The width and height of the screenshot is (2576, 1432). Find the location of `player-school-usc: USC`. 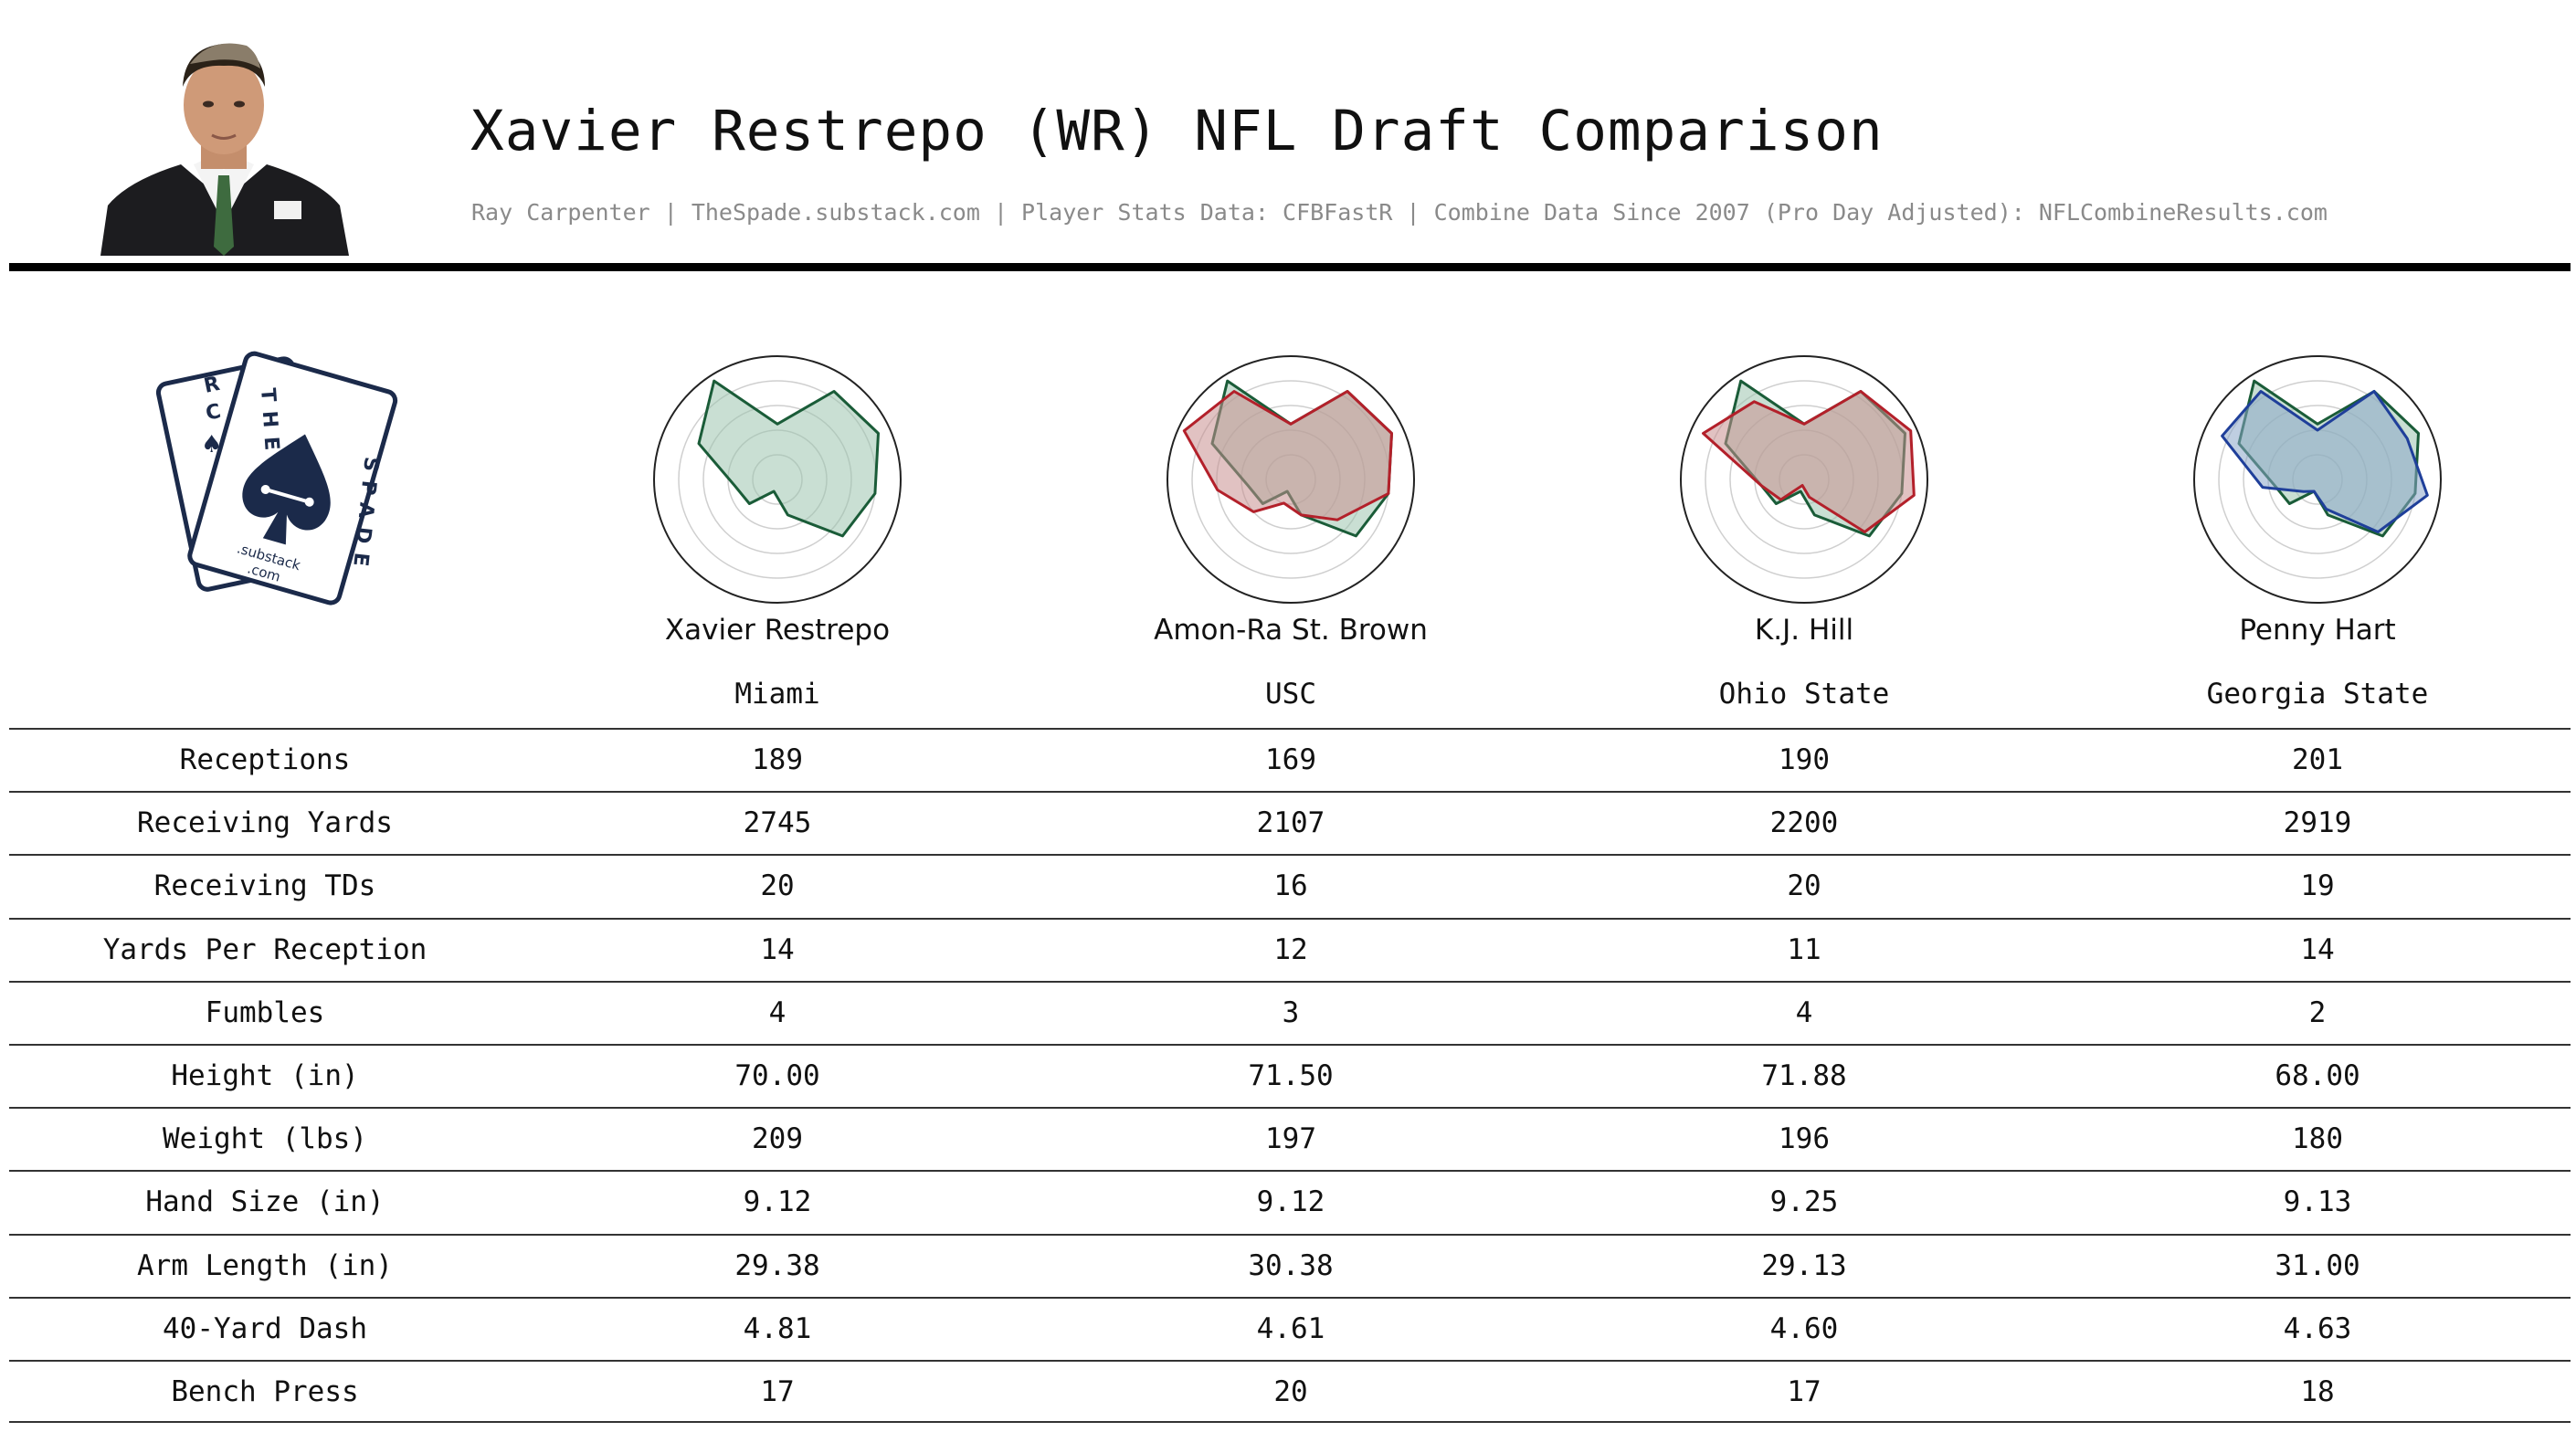

player-school-usc: USC is located at coordinates (1290, 694).